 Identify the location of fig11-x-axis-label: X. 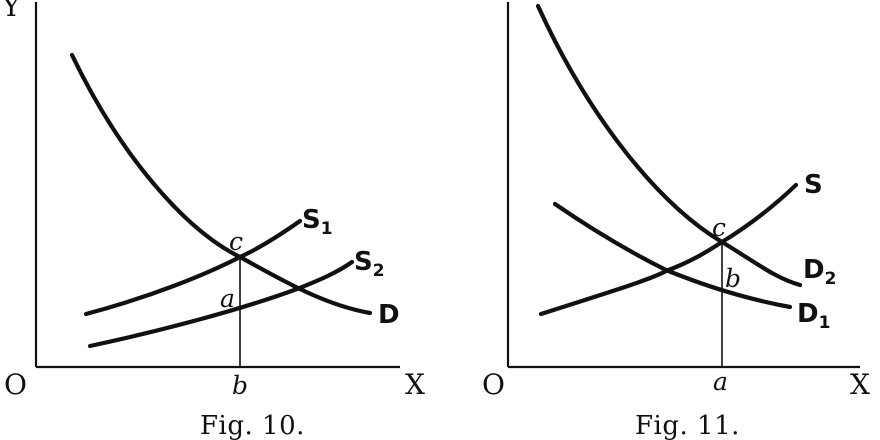
(860, 384).